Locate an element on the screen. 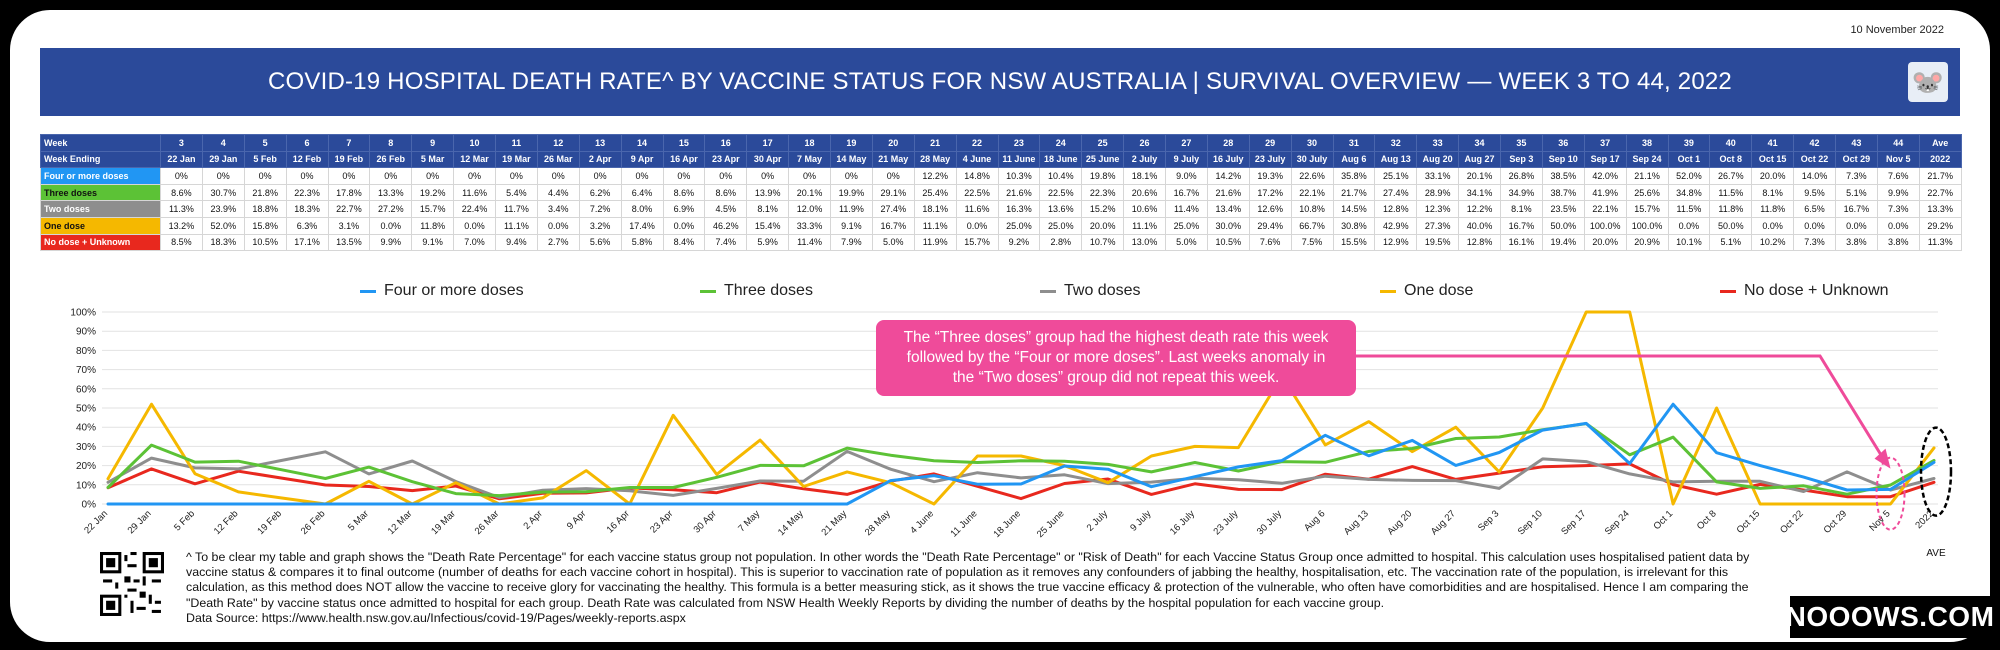 This screenshot has width=2000, height=650. week-number-cell: 37 is located at coordinates (1605, 143).